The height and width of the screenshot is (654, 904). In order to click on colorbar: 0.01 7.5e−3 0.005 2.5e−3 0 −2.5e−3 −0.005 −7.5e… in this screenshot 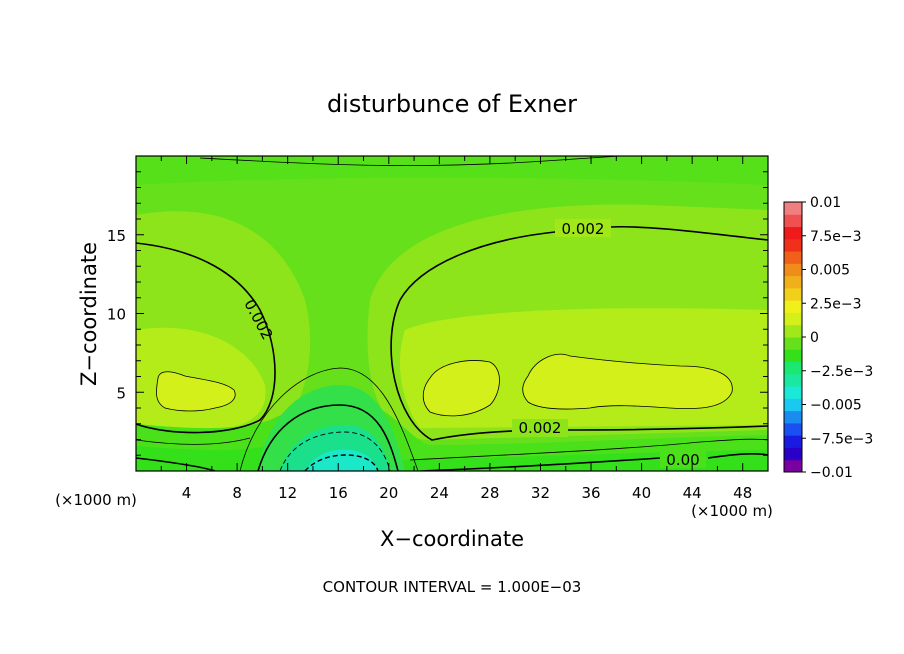, I will do `click(828, 338)`.